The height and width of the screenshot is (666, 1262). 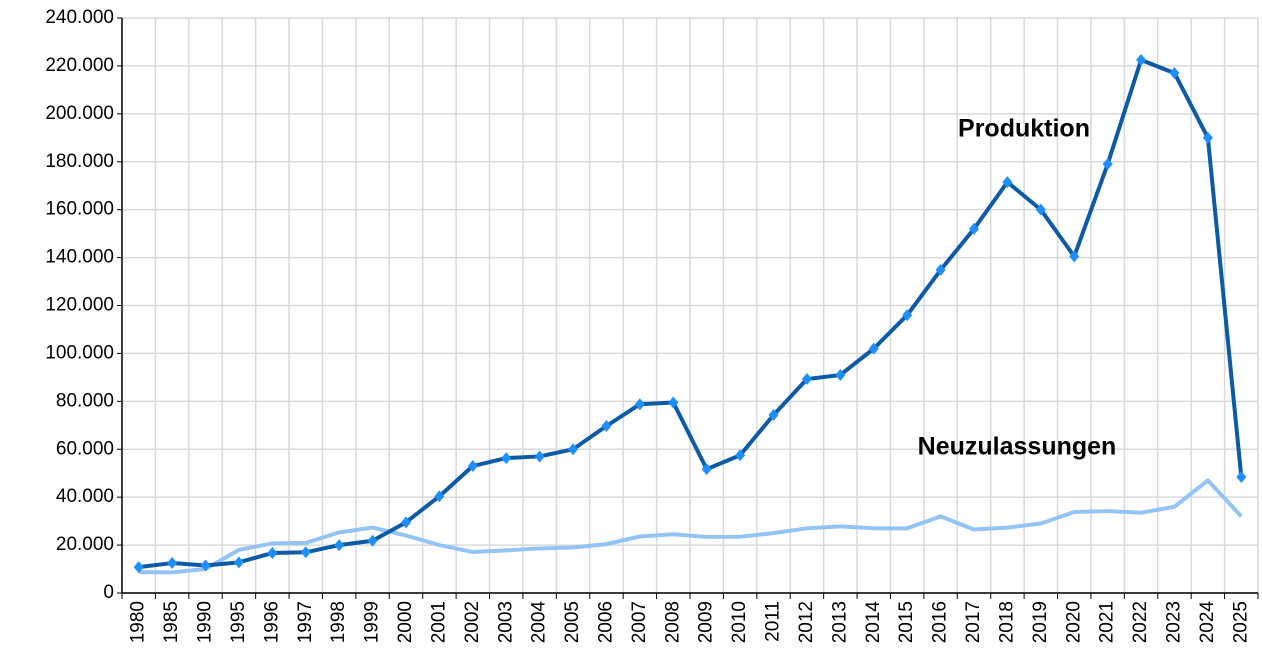 I want to click on x-tick-label: 2021, so click(x=1107, y=622).